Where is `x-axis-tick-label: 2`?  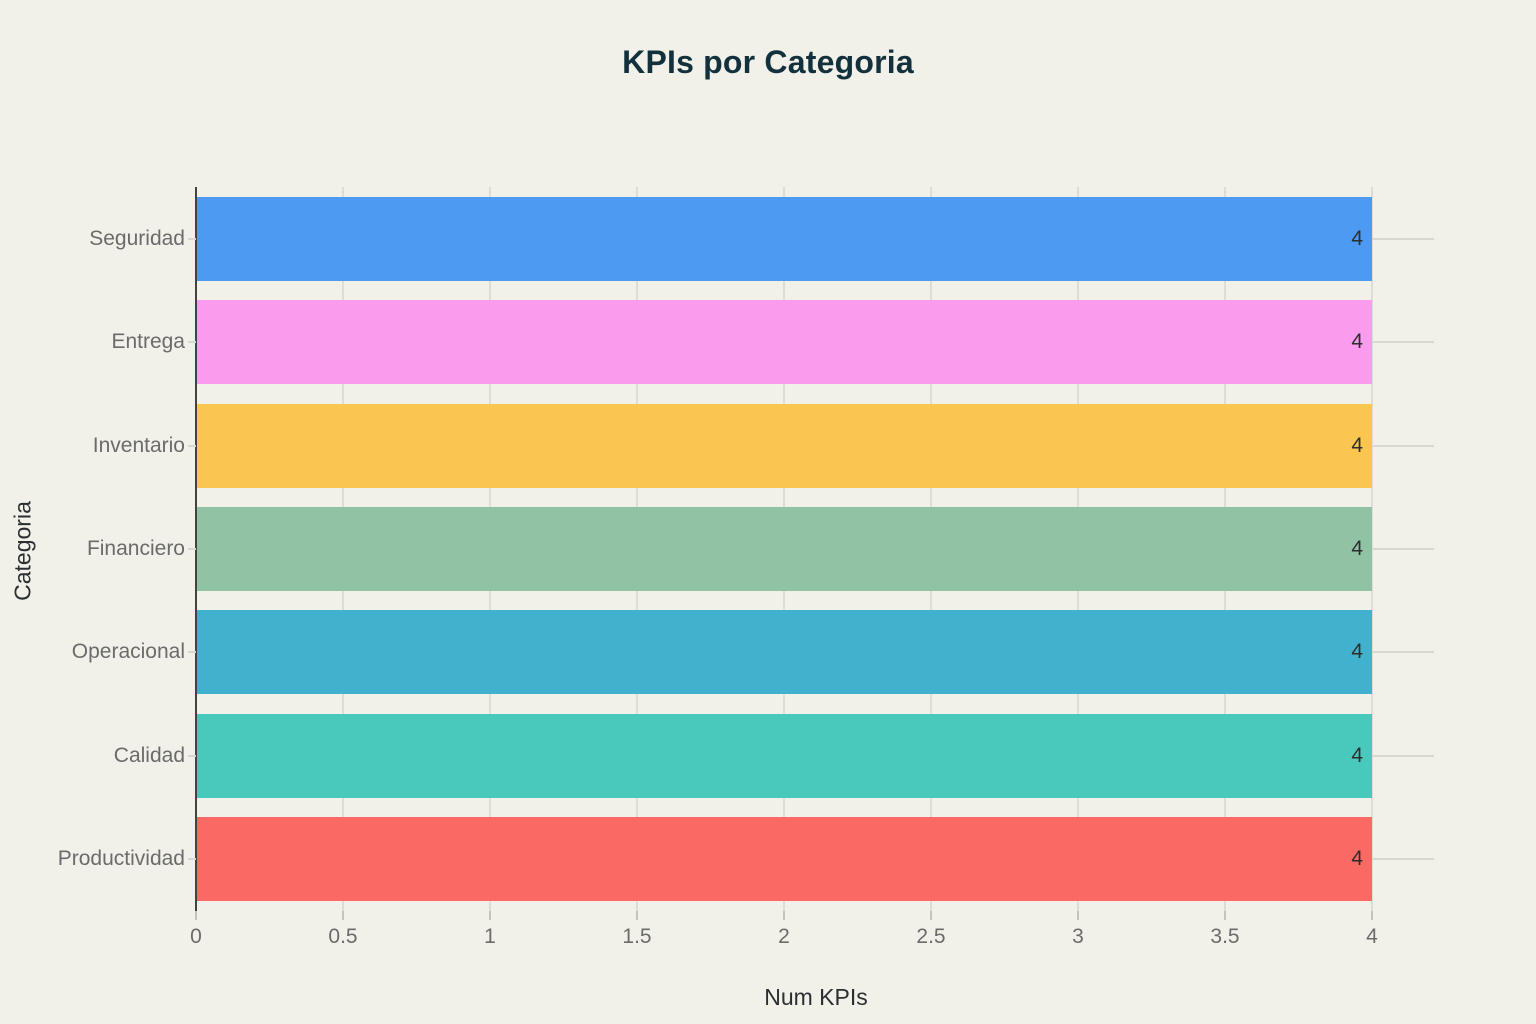
x-axis-tick-label: 2 is located at coordinates (784, 936).